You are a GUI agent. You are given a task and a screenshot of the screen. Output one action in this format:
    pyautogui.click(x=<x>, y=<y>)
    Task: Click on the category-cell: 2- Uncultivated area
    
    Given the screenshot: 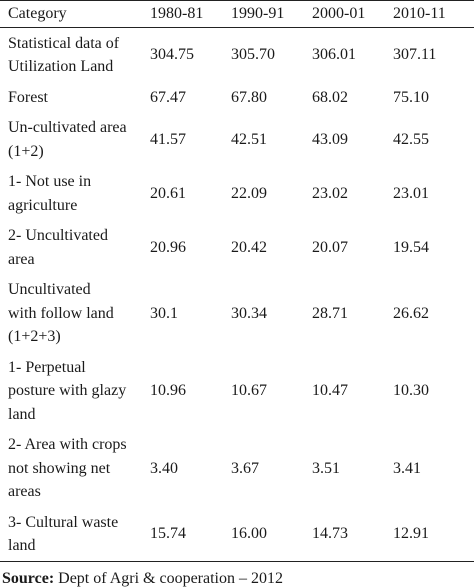 What is the action you would take?
    pyautogui.click(x=58, y=247)
    